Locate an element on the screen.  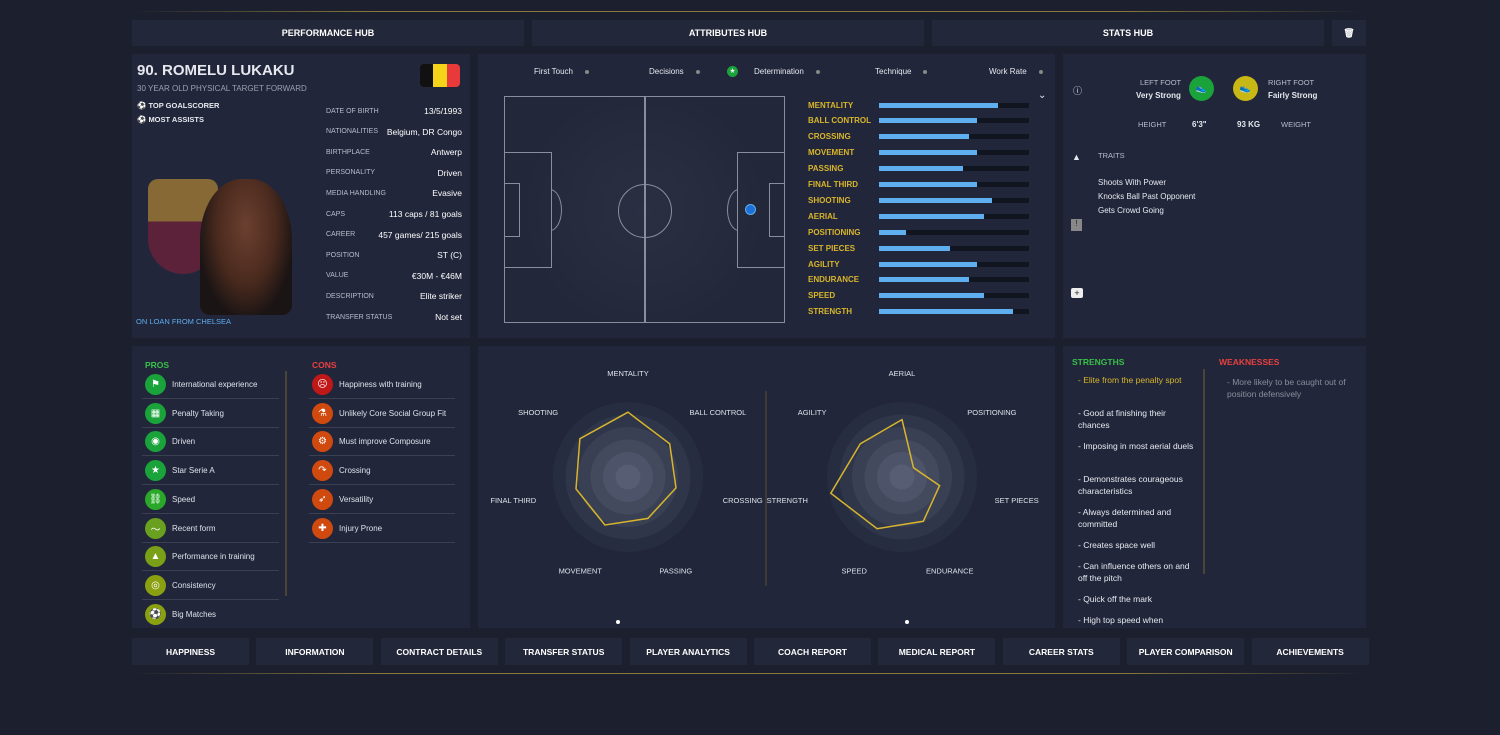
info-row: POSITION ST (C) is located at coordinates (394, 255).